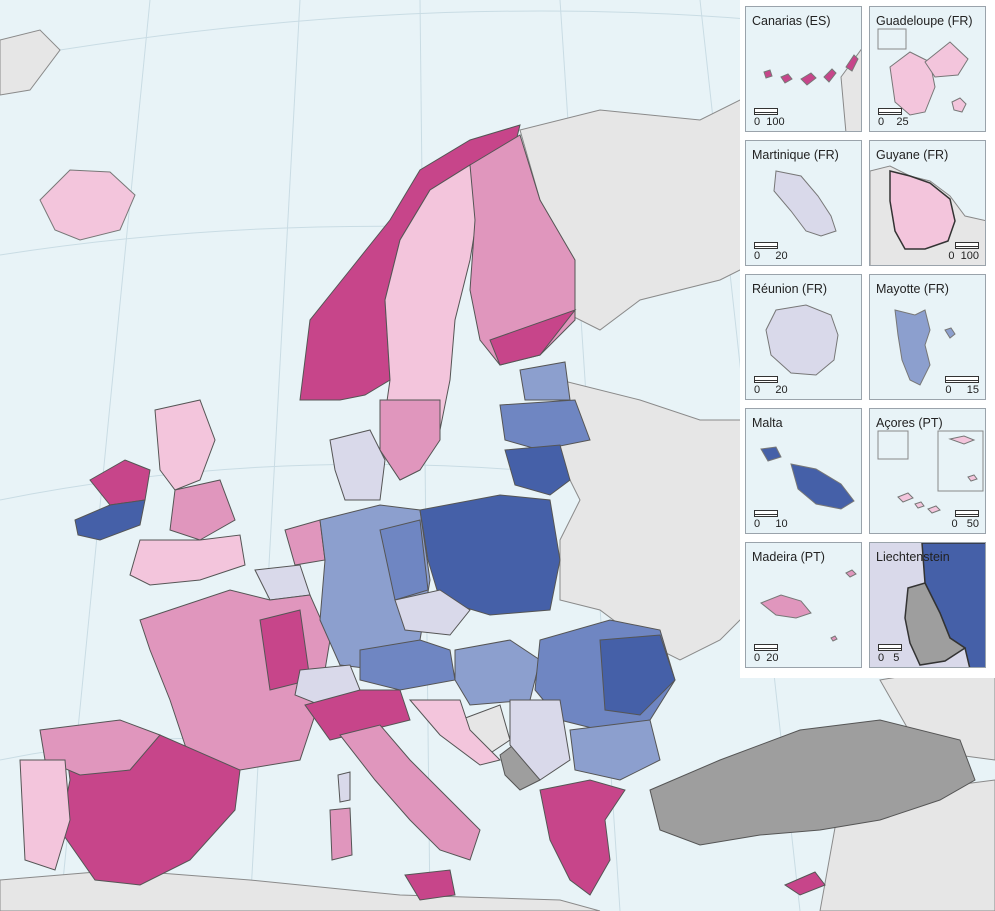 The image size is (995, 911). What do you see at coordinates (410, 792) in the screenshot?
I see `italy` at bounding box center [410, 792].